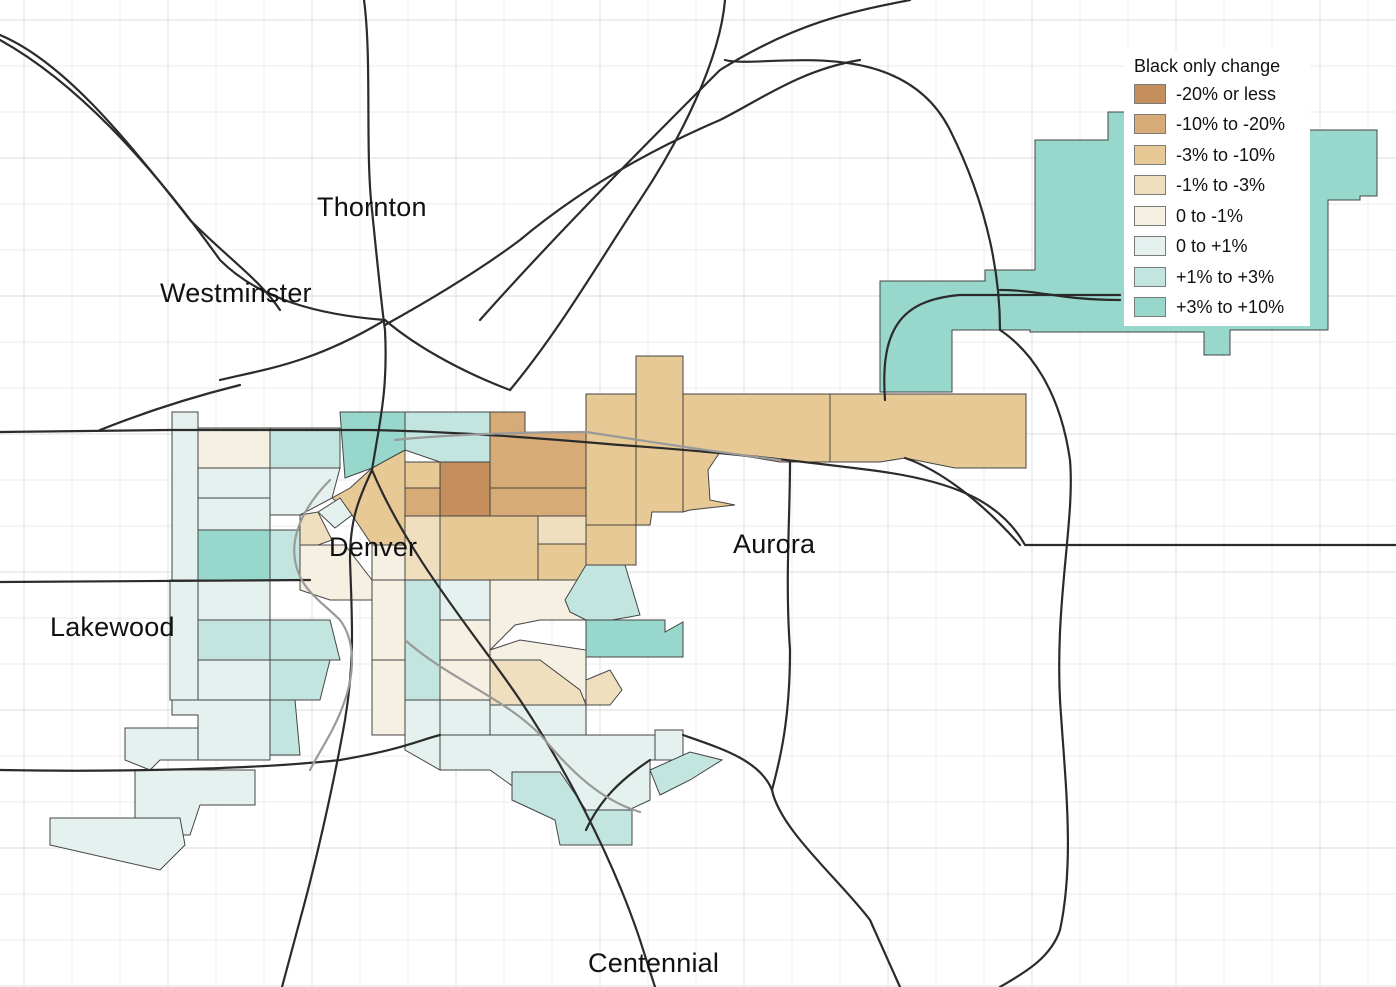 This screenshot has width=1396, height=987. Describe the element at coordinates (234, 555) in the screenshot. I see `tract-villa-park` at that location.